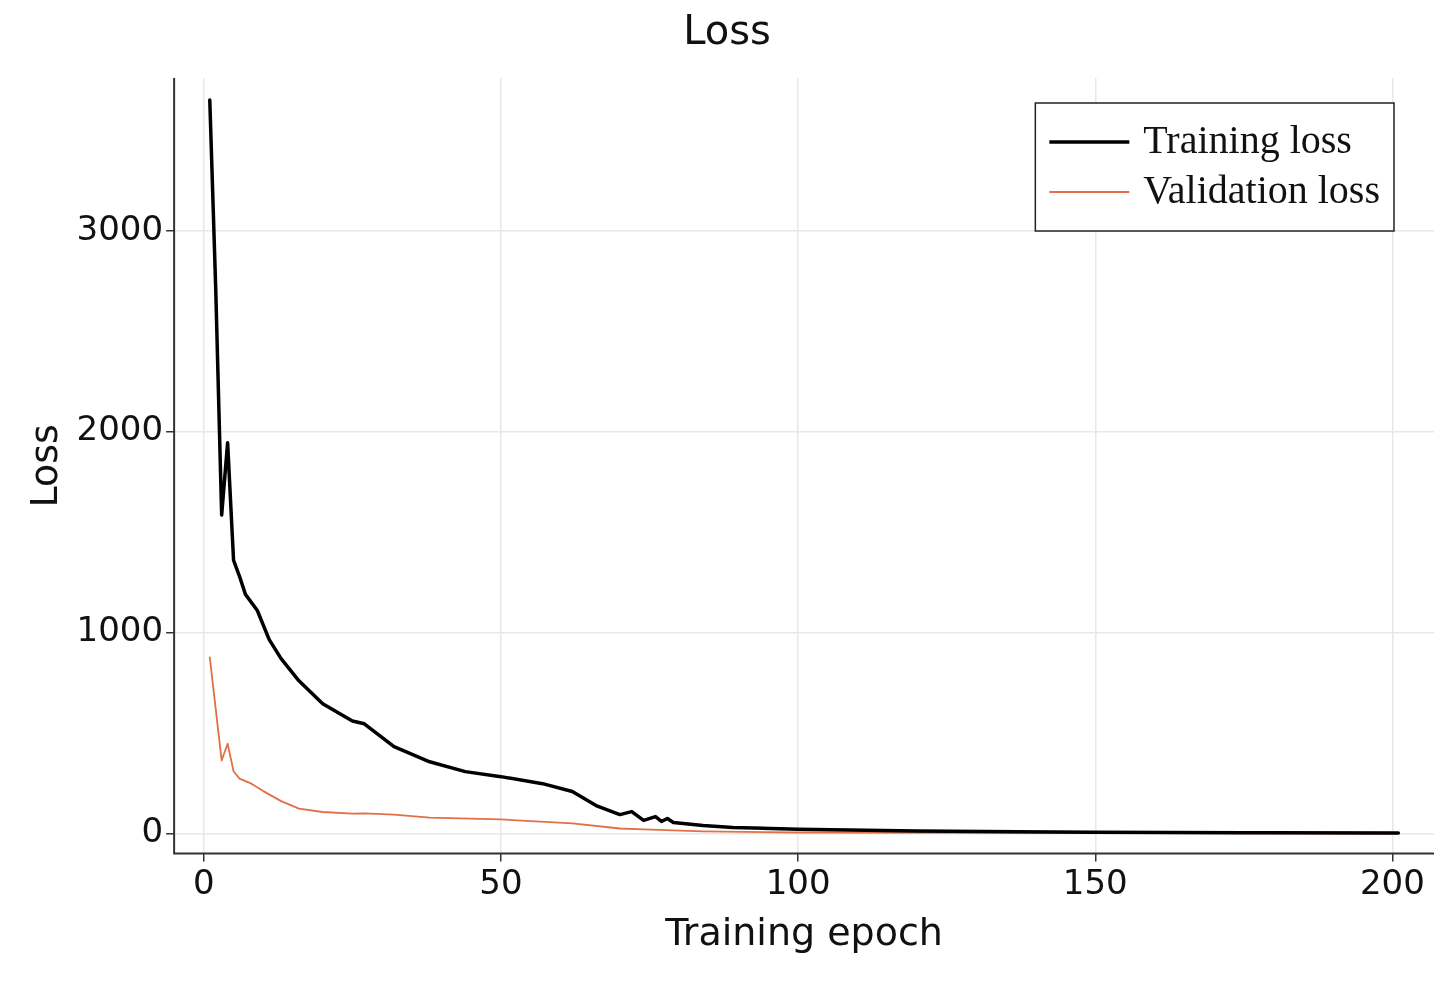 Image resolution: width=1442 pixels, height=982 pixels. Describe the element at coordinates (43, 466) in the screenshot. I see `y-axis-title: Loss` at that location.